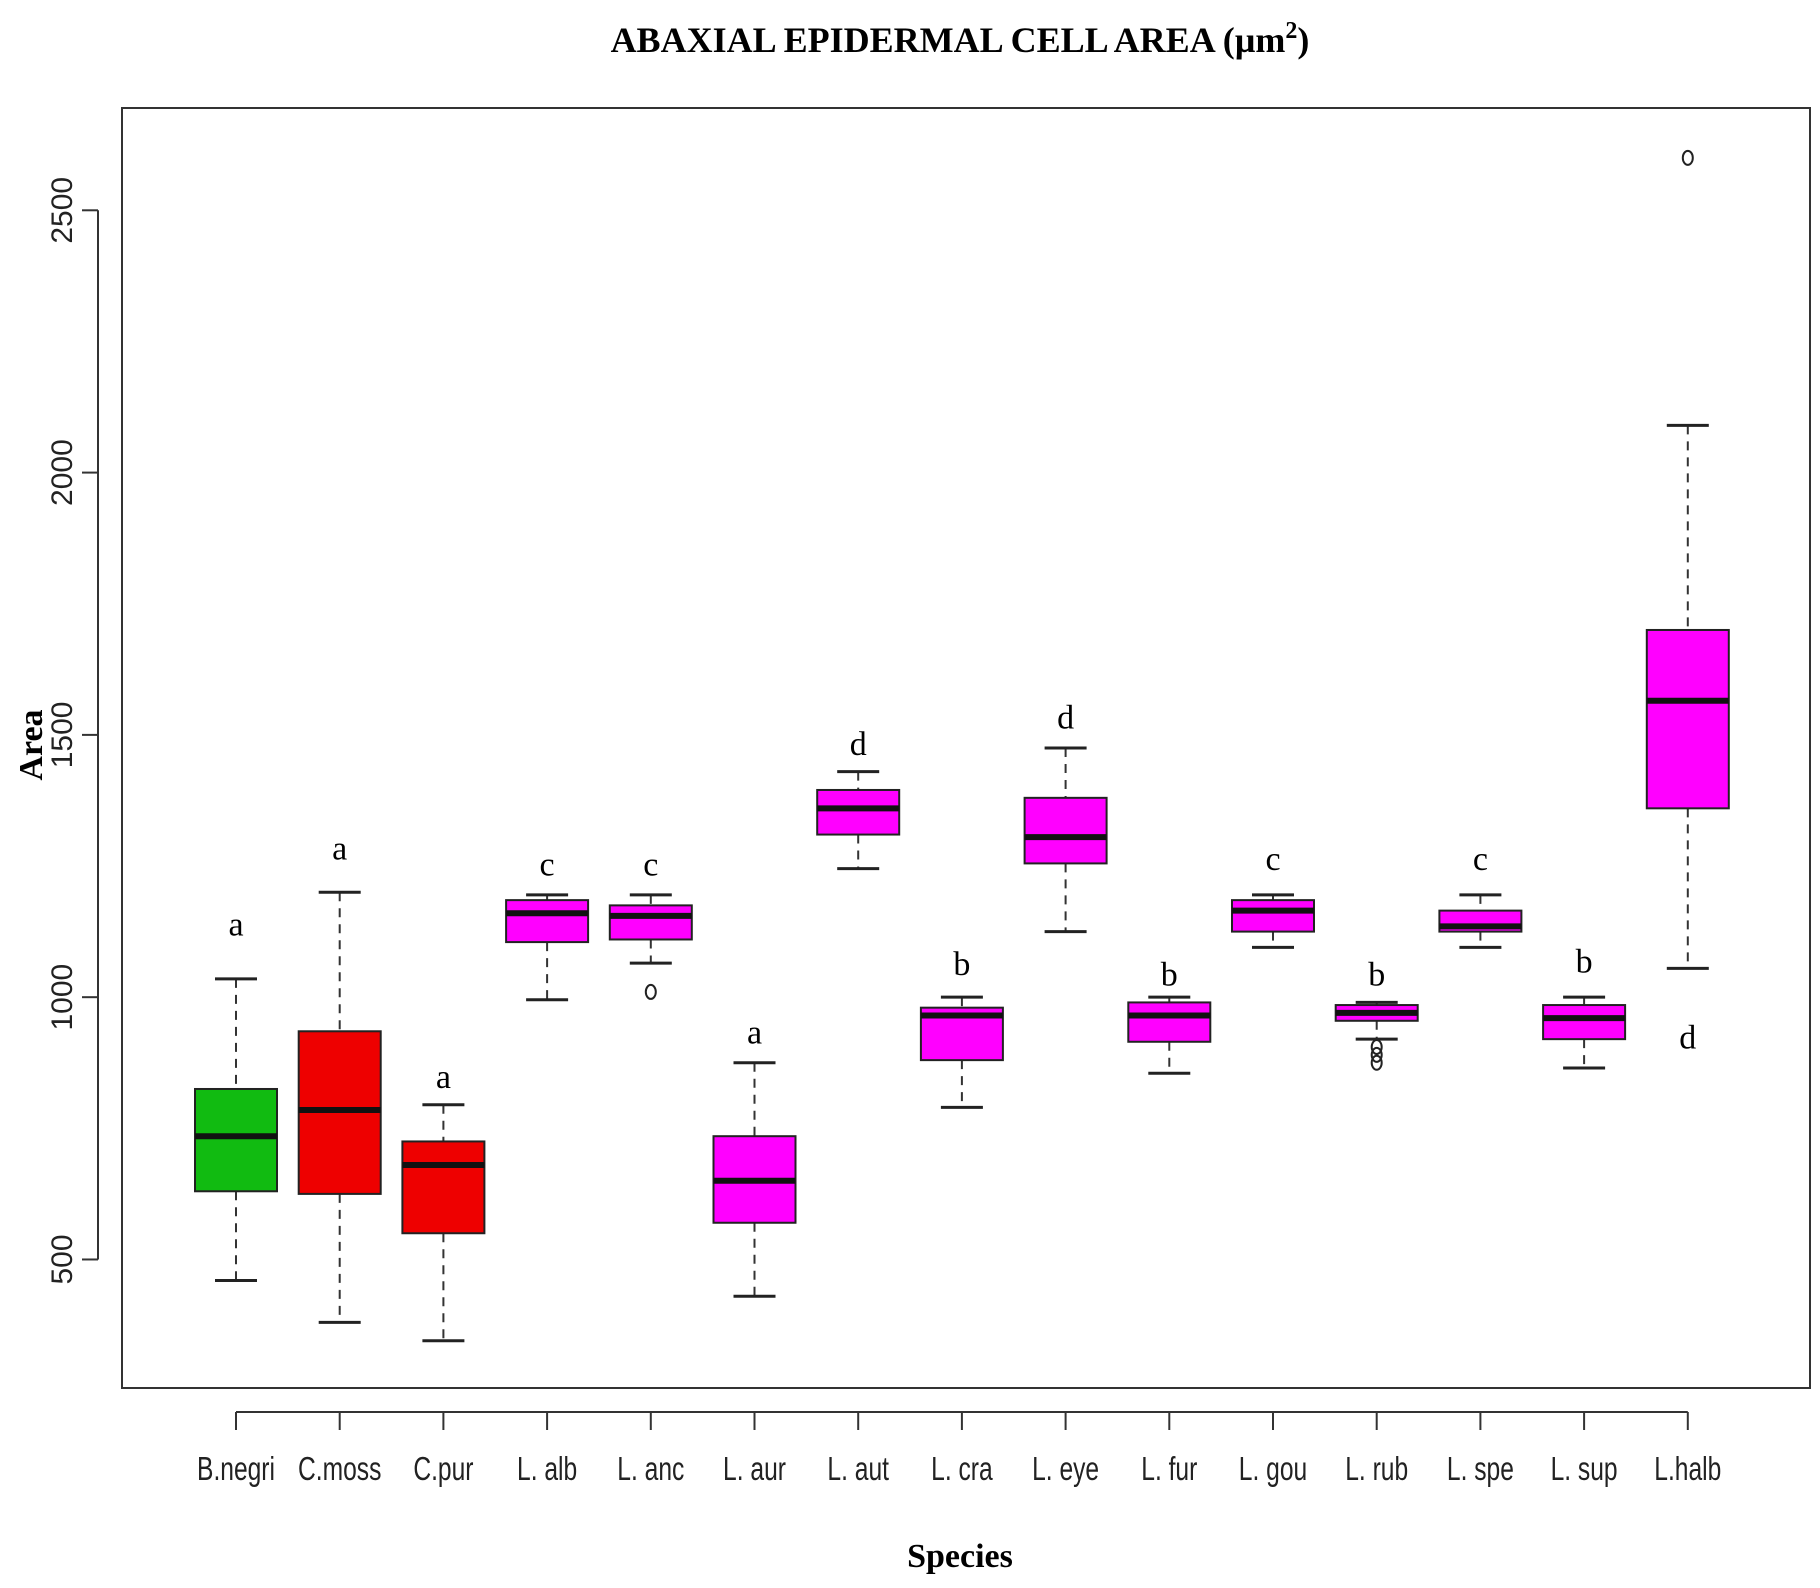 This screenshot has height=1588, width=1820. What do you see at coordinates (754, 1179) in the screenshot?
I see `box-laur` at bounding box center [754, 1179].